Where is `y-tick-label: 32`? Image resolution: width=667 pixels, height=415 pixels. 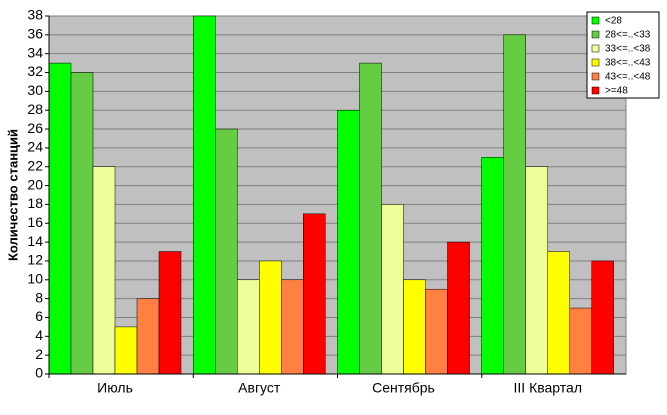
y-tick-label: 32 is located at coordinates (35, 71).